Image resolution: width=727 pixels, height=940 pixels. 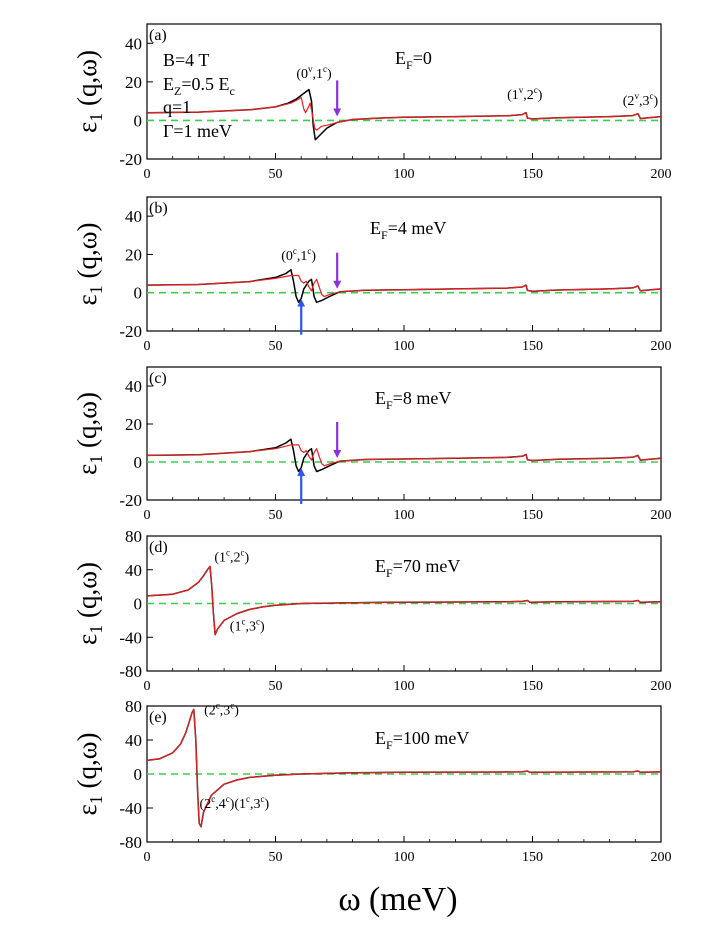 I want to click on param-zeeman: EZ=0.5 Ec, so click(x=199, y=86).